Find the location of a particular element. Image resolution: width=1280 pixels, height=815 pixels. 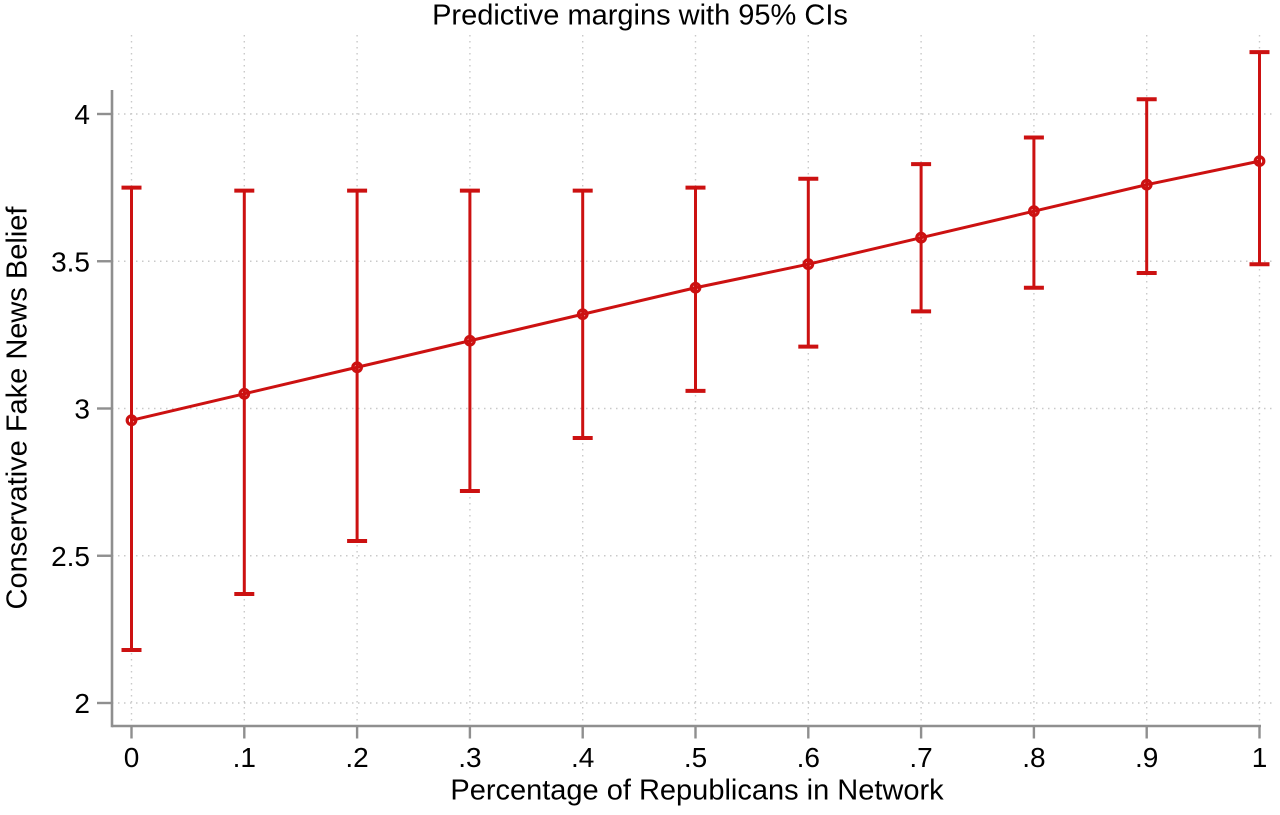

x-tick-label: 0 is located at coordinates (132, 757).